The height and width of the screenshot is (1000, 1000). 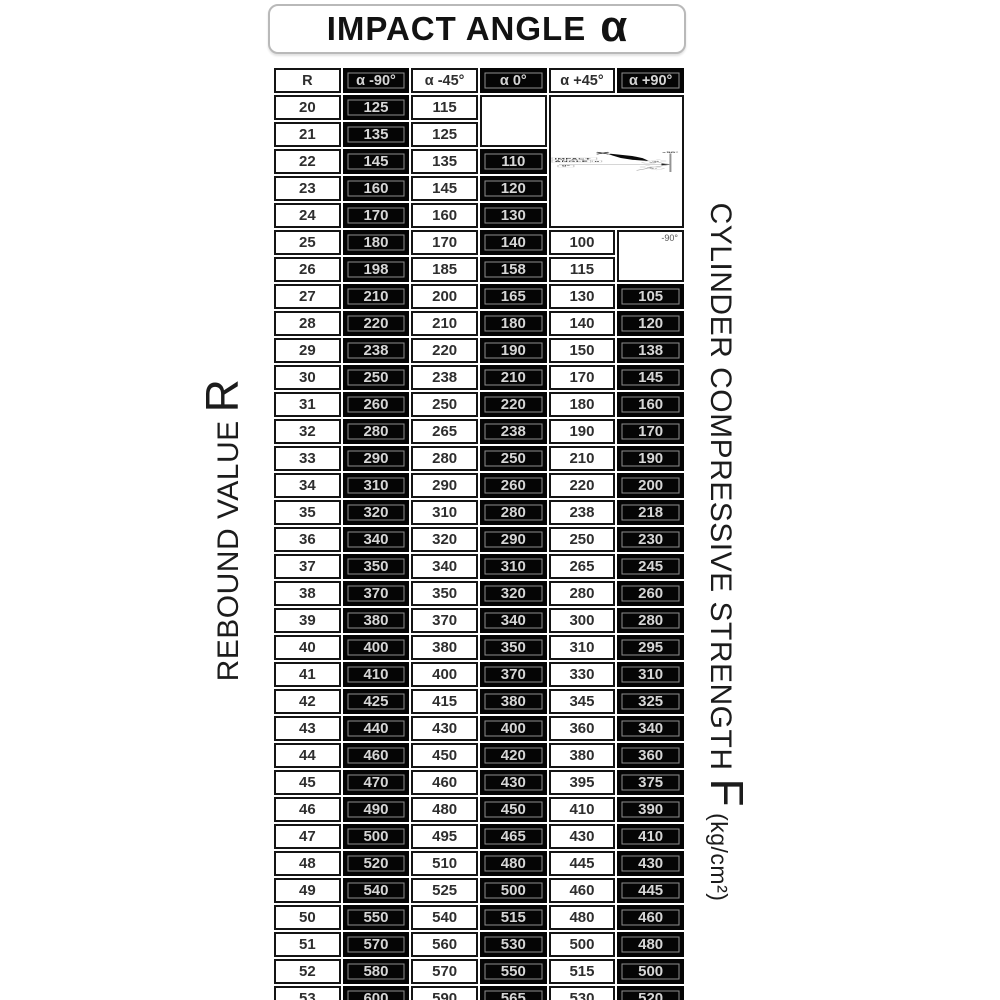 What do you see at coordinates (582, 971) in the screenshot?
I see `table-cell: 515` at bounding box center [582, 971].